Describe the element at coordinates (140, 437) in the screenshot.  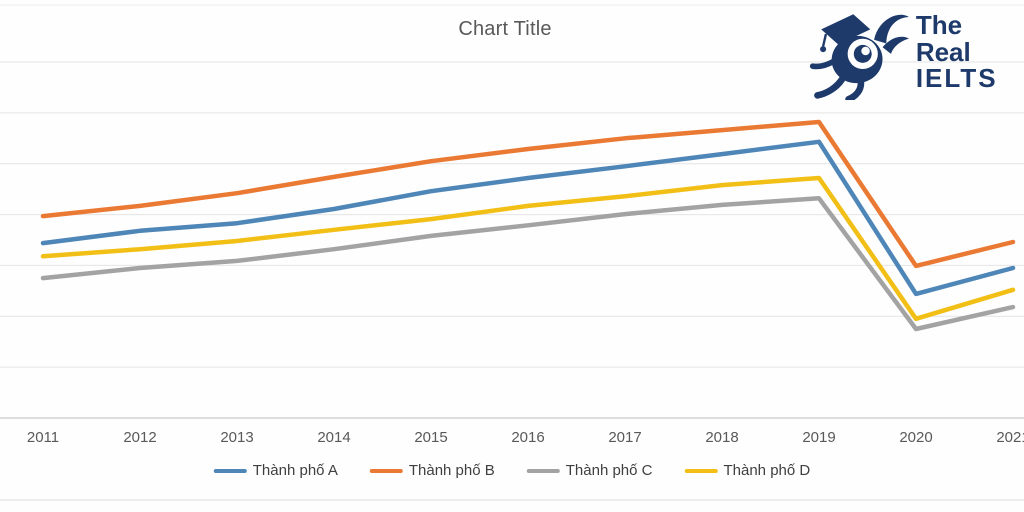
I see `x-axis-label: 2012` at that location.